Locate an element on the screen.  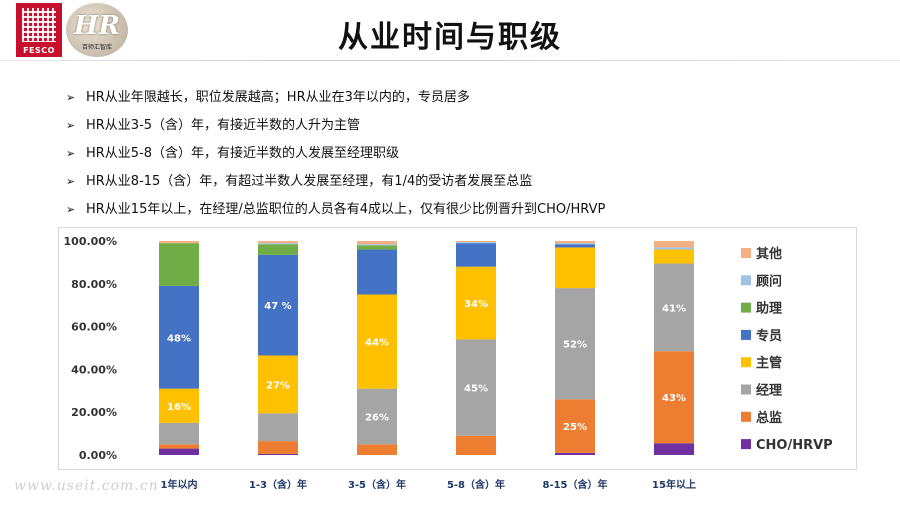
legend-label: CHO/HRVP is located at coordinates (794, 445).